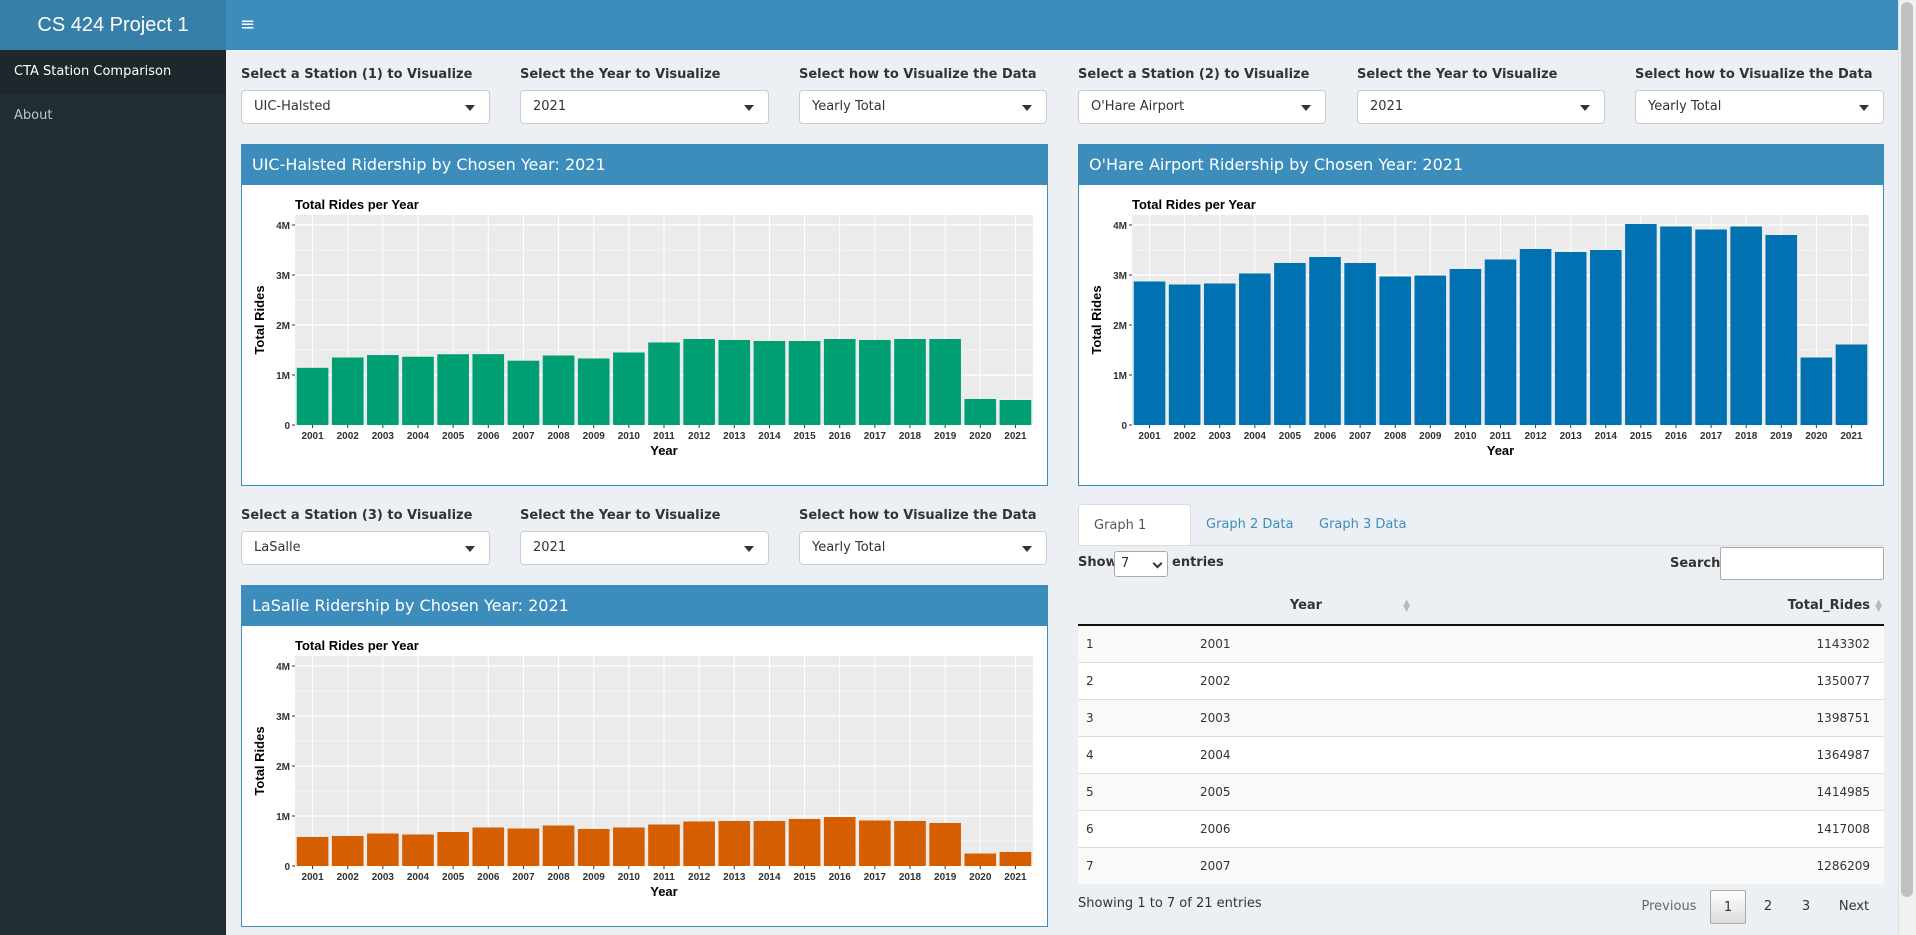 This screenshot has height=935, width=1916. What do you see at coordinates (1481, 680) in the screenshot?
I see `table-row: 2 2002 1350077` at bounding box center [1481, 680].